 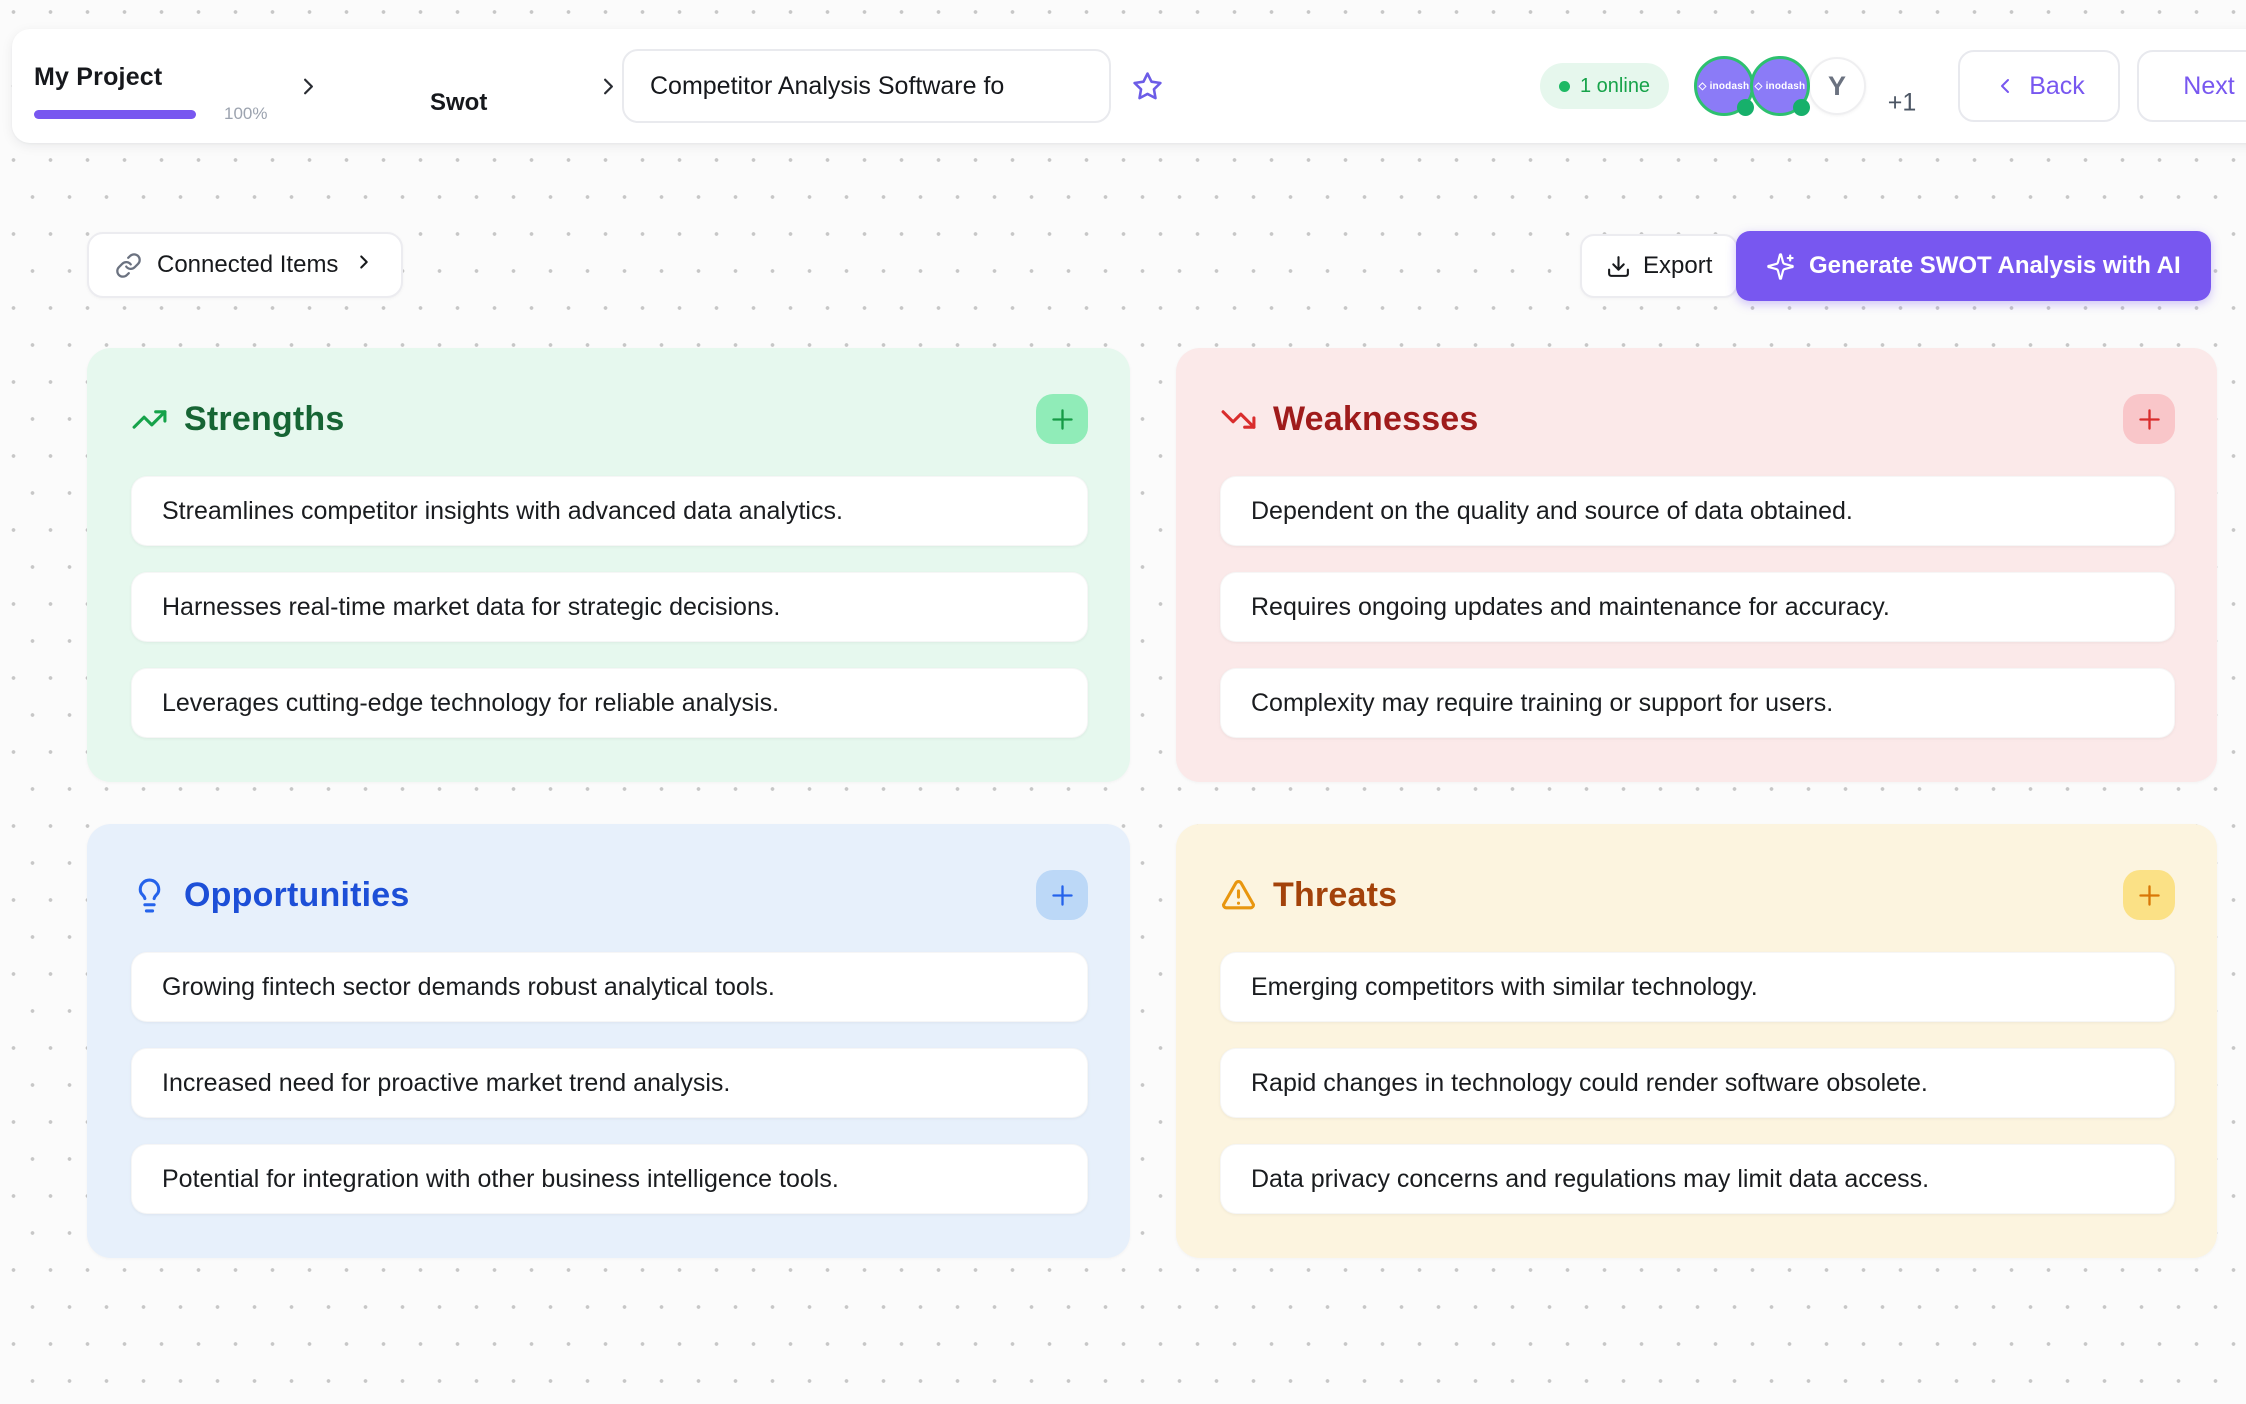 I want to click on quadrant-title-strengths: Strengths, so click(x=264, y=418).